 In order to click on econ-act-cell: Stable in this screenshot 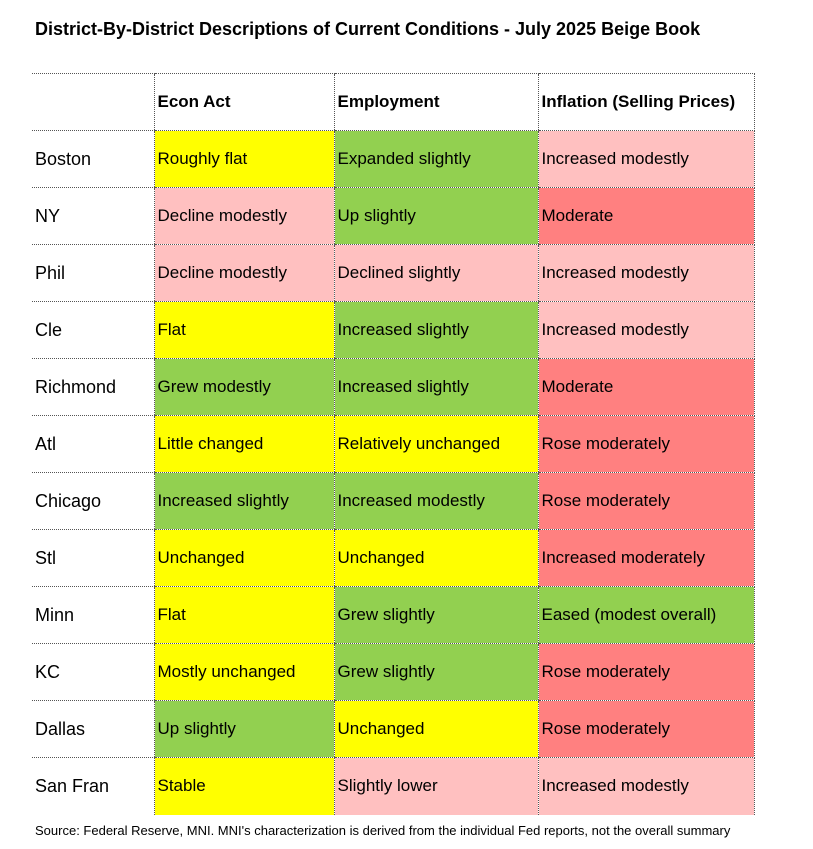, I will do `click(243, 786)`.